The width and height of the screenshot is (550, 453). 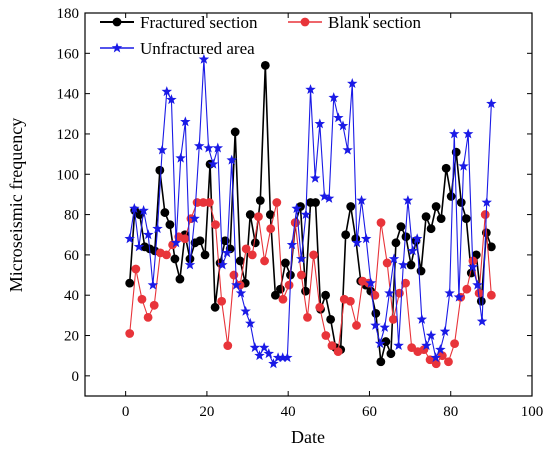 What do you see at coordinates (71, 296) in the screenshot?
I see `y-tick-label: 40` at bounding box center [71, 296].